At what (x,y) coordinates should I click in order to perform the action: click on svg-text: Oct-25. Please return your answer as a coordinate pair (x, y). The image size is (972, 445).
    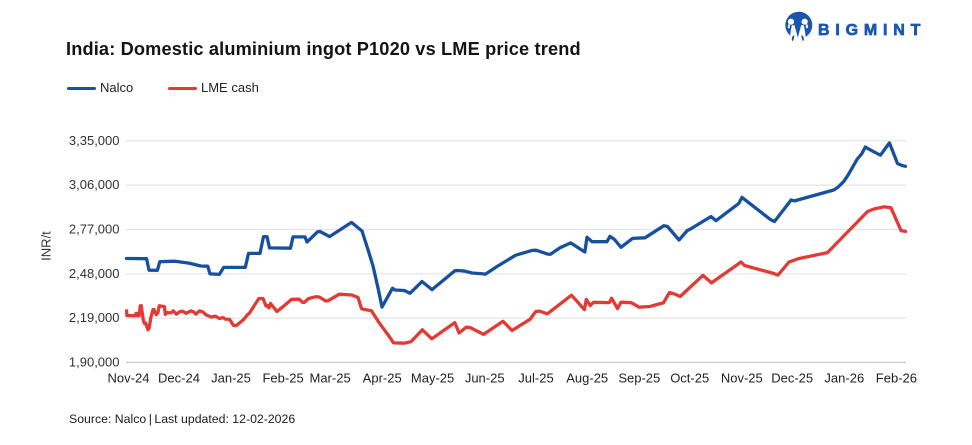
    Looking at the image, I should click on (689, 377).